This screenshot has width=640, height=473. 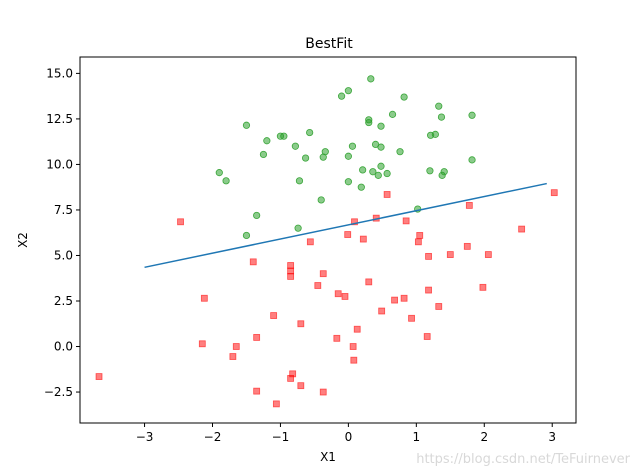 I want to click on y-tick-label: 2.5, so click(x=63, y=301).